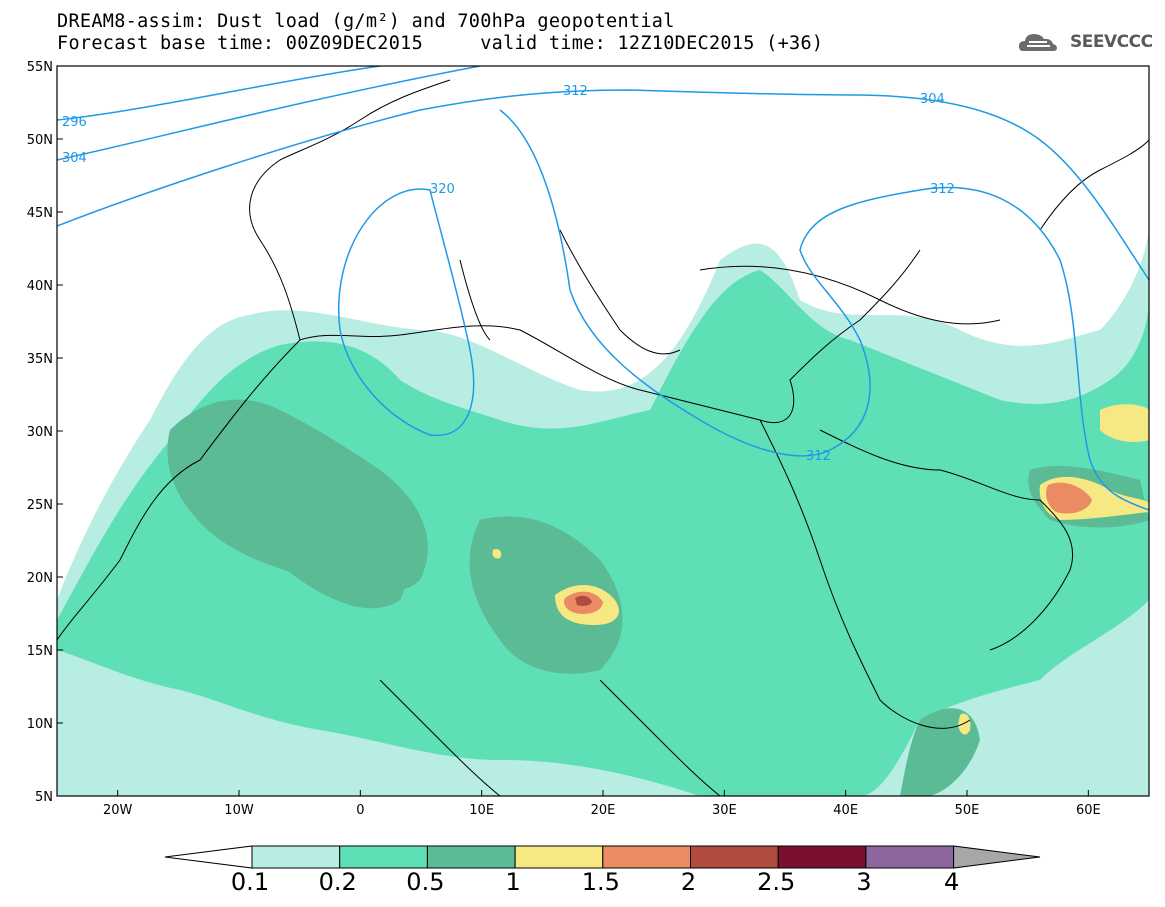 Image resolution: width=1165 pixels, height=907 pixels. Describe the element at coordinates (600, 882) in the screenshot. I see `colorbar-label: 1.5` at that location.